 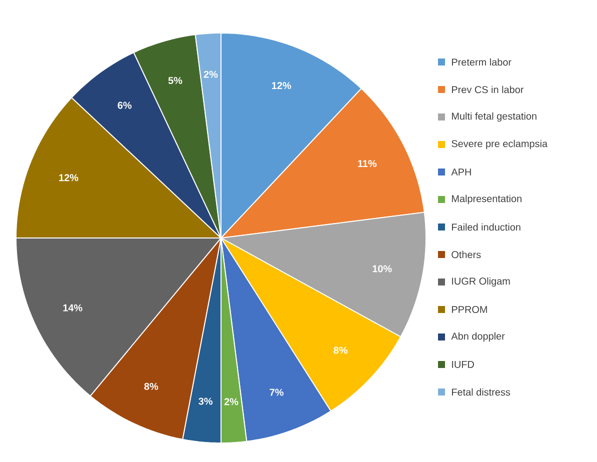 What do you see at coordinates (481, 282) in the screenshot?
I see `legend-label: IUGR Oligam` at bounding box center [481, 282].